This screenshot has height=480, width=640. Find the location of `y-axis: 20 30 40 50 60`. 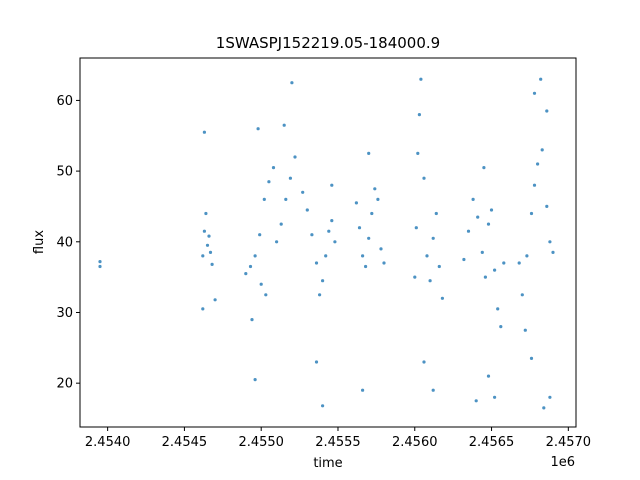

y-axis: 20 30 40 50 60 is located at coordinates (68, 243).